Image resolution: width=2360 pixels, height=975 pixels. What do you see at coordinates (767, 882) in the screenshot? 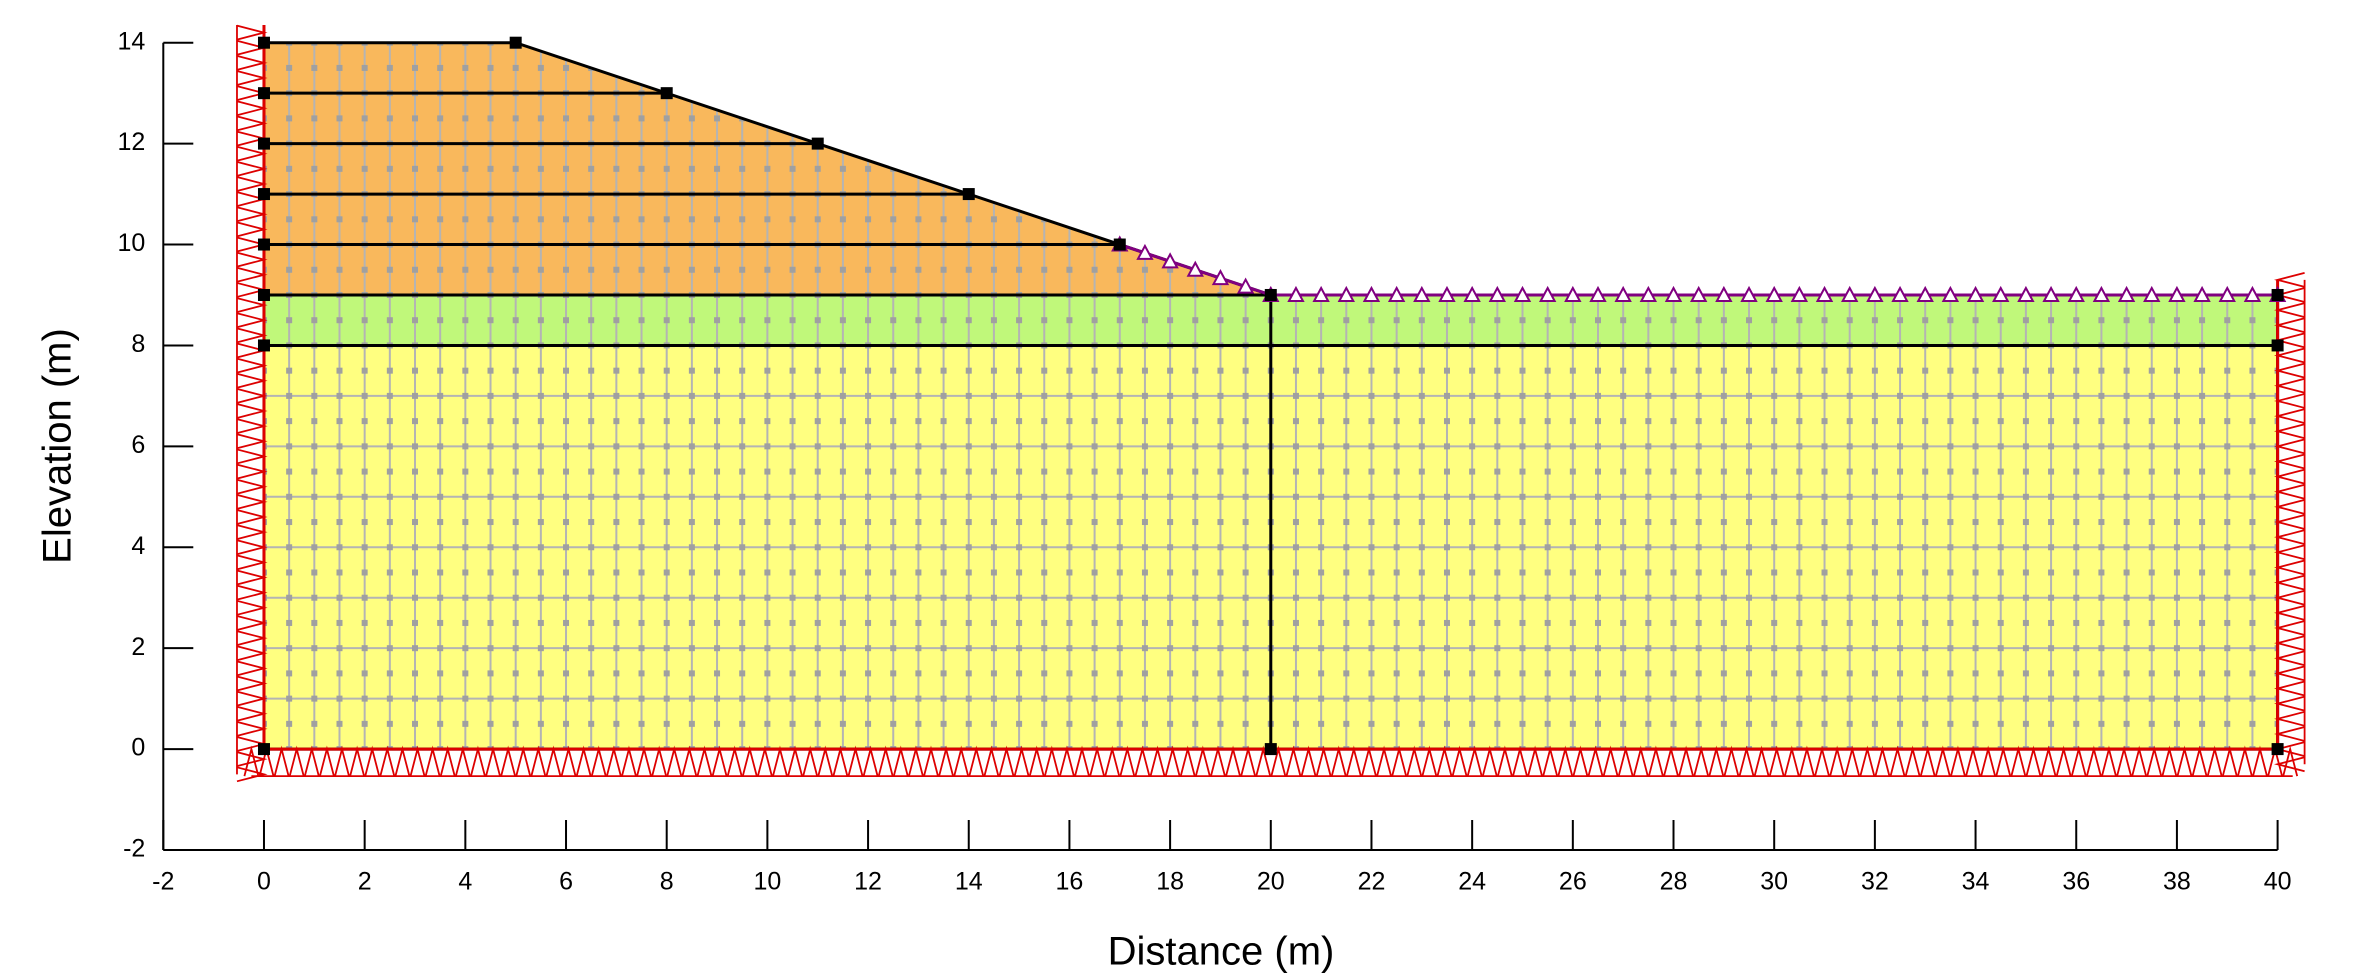
I see `x-tick-label: 10` at bounding box center [767, 882].